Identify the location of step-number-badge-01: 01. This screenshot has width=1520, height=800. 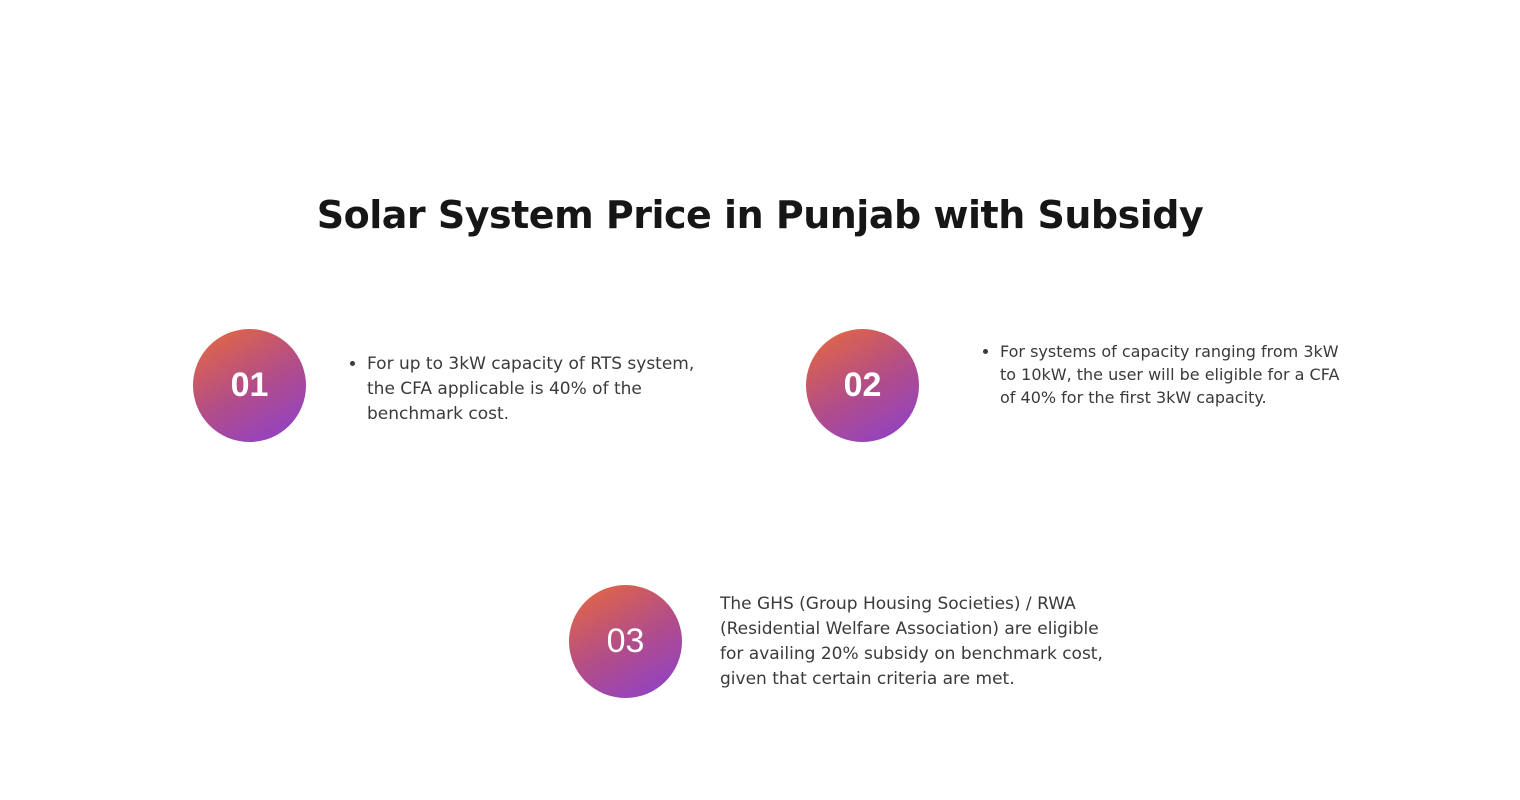
(249, 385).